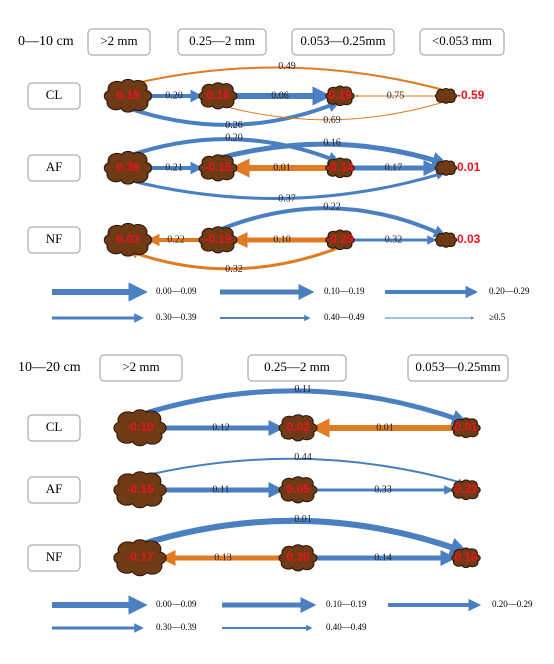 Image resolution: width=554 pixels, height=664 pixels. I want to click on aggregate-value: -0.17, so click(140, 557).